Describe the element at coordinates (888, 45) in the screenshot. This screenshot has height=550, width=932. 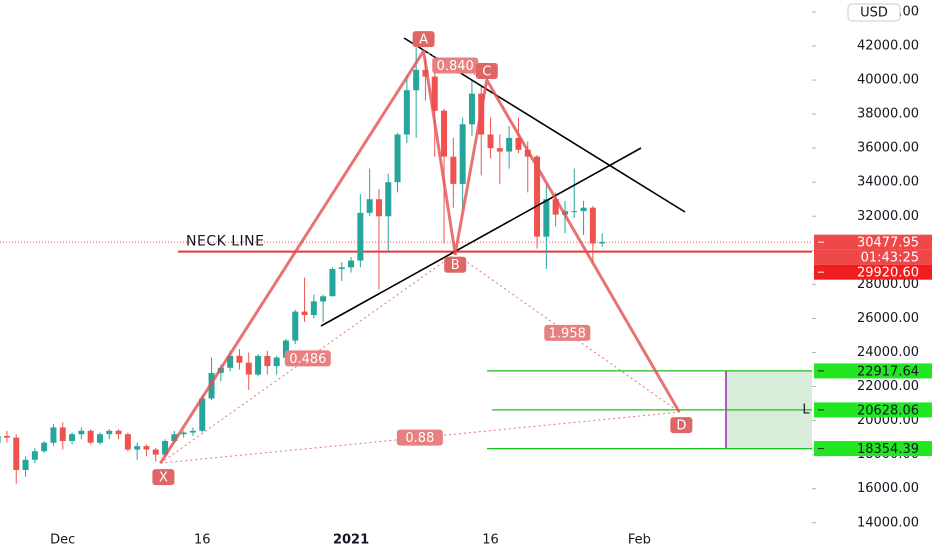
I see `y-tick-label: 42000.00` at that location.